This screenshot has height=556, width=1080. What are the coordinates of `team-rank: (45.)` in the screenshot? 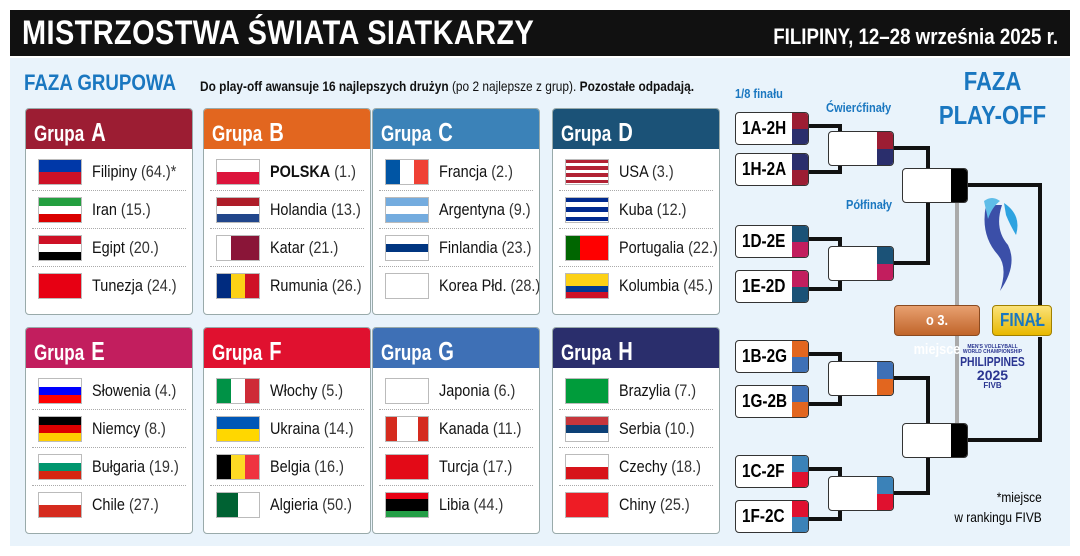 It's located at (698, 285).